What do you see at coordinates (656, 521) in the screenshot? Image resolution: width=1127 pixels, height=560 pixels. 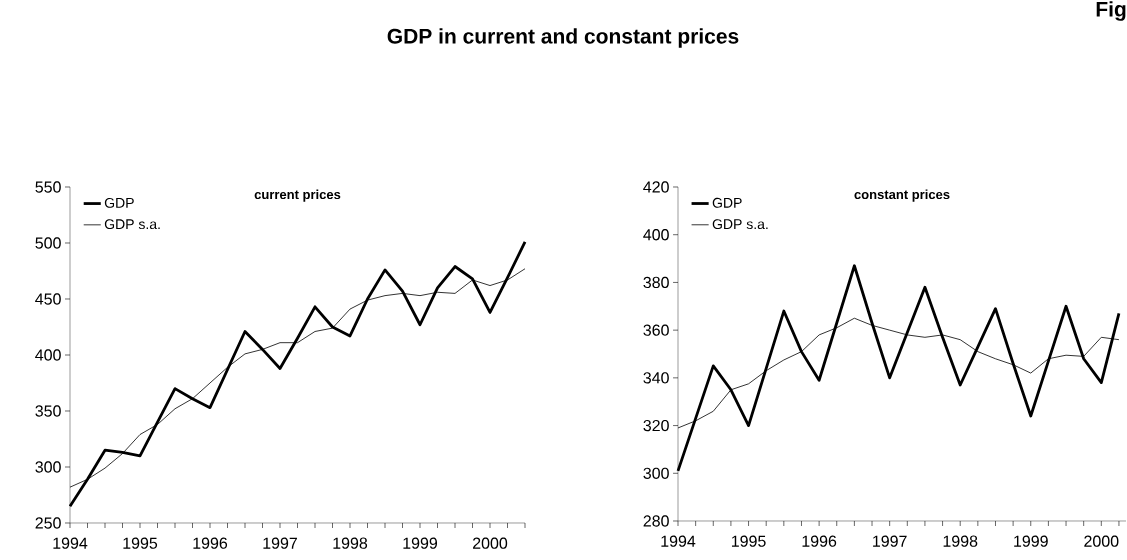 I see `y-tick-label: 280` at bounding box center [656, 521].